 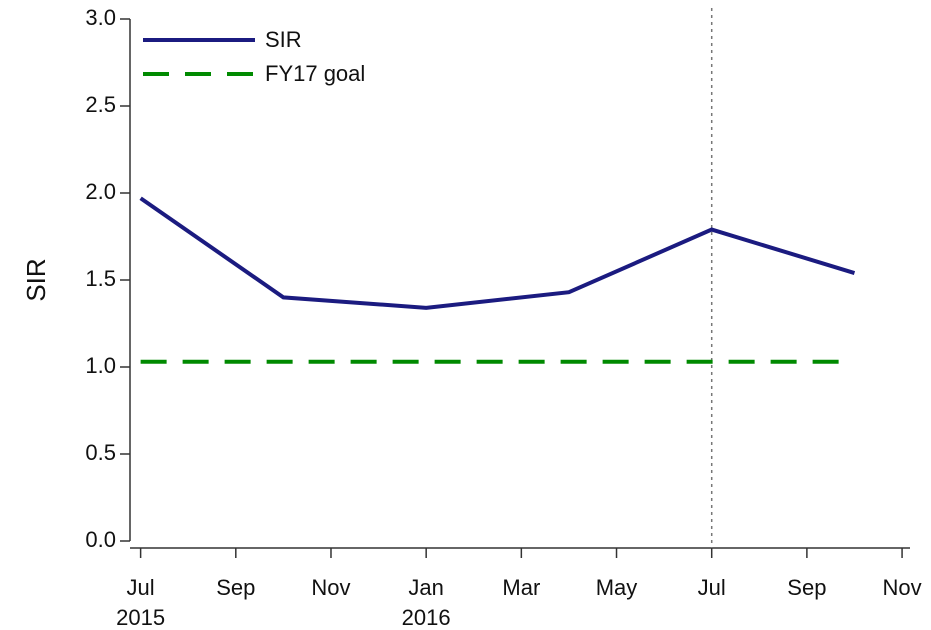 What do you see at coordinates (521, 587) in the screenshot?
I see `x-tick-label: Mar` at bounding box center [521, 587].